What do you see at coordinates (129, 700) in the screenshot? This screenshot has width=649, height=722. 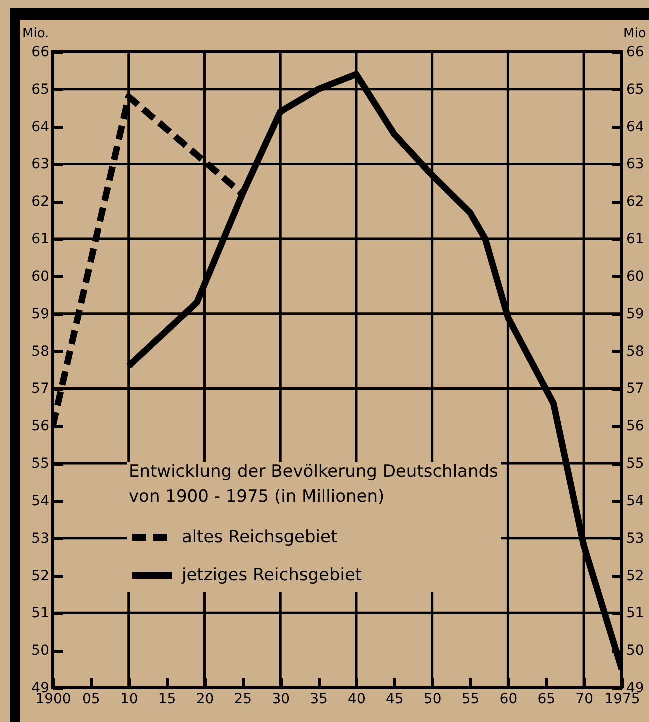 I see `x-tick-label: 10` at bounding box center [129, 700].